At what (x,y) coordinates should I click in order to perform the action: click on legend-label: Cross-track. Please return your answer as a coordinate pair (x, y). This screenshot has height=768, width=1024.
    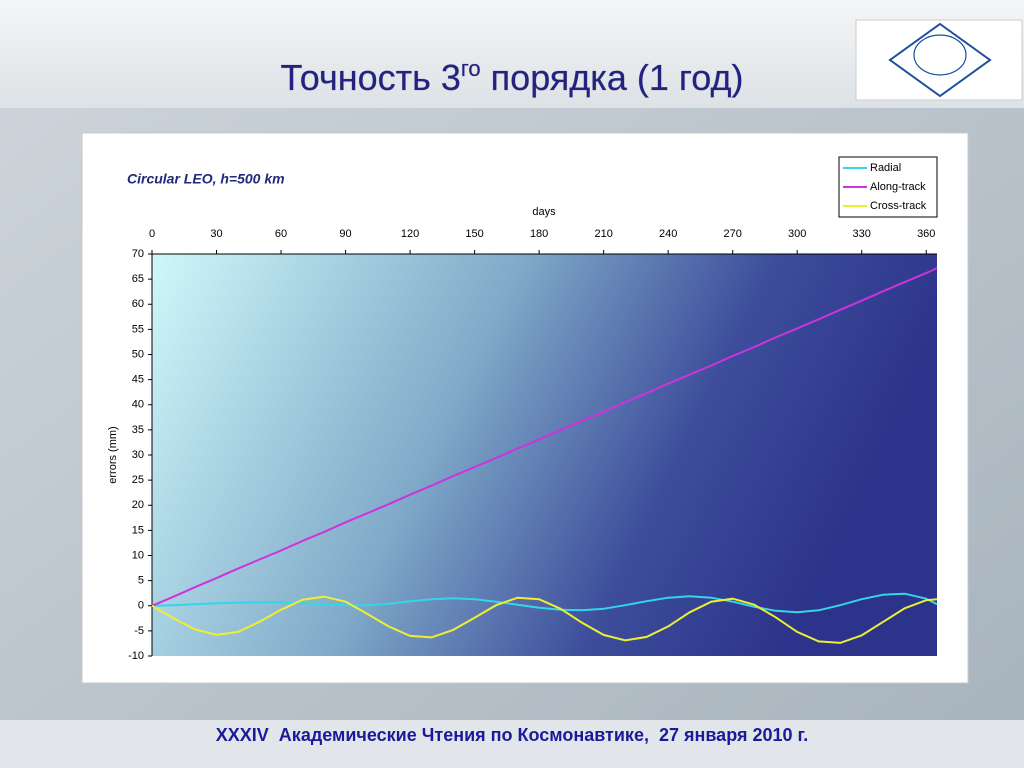
    Looking at the image, I should click on (898, 206).